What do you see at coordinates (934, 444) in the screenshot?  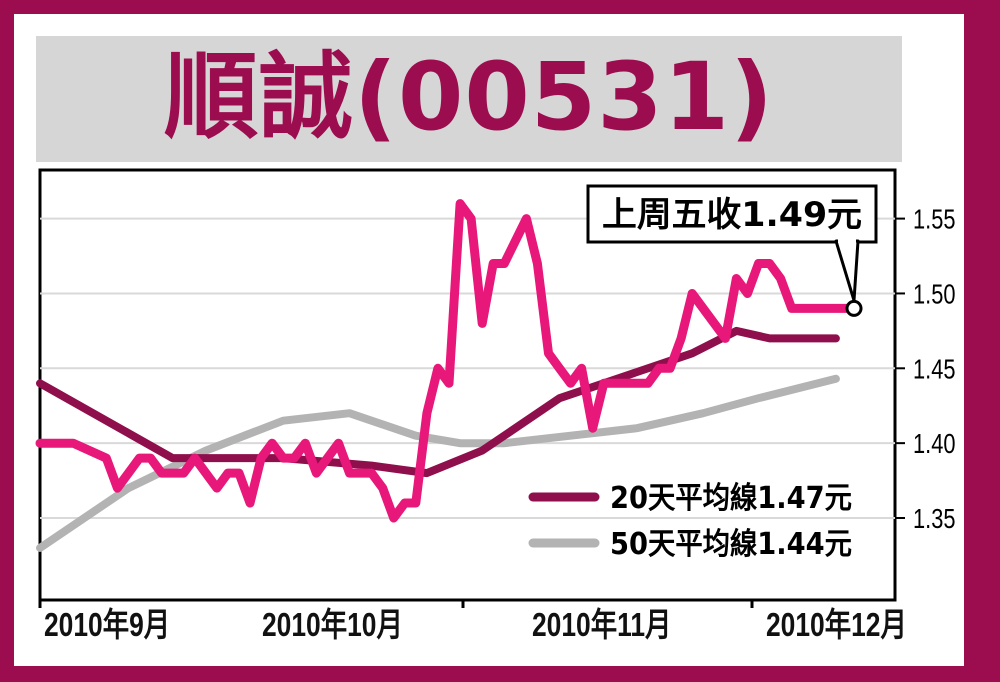 I see `y-tick-label: 1.40` at bounding box center [934, 444].